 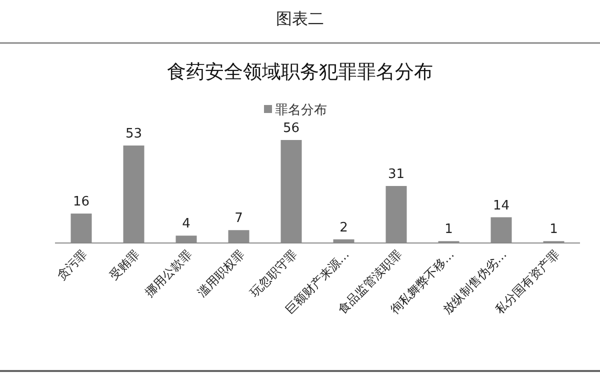 What do you see at coordinates (81, 202) in the screenshot?
I see `data-label: 16` at bounding box center [81, 202].